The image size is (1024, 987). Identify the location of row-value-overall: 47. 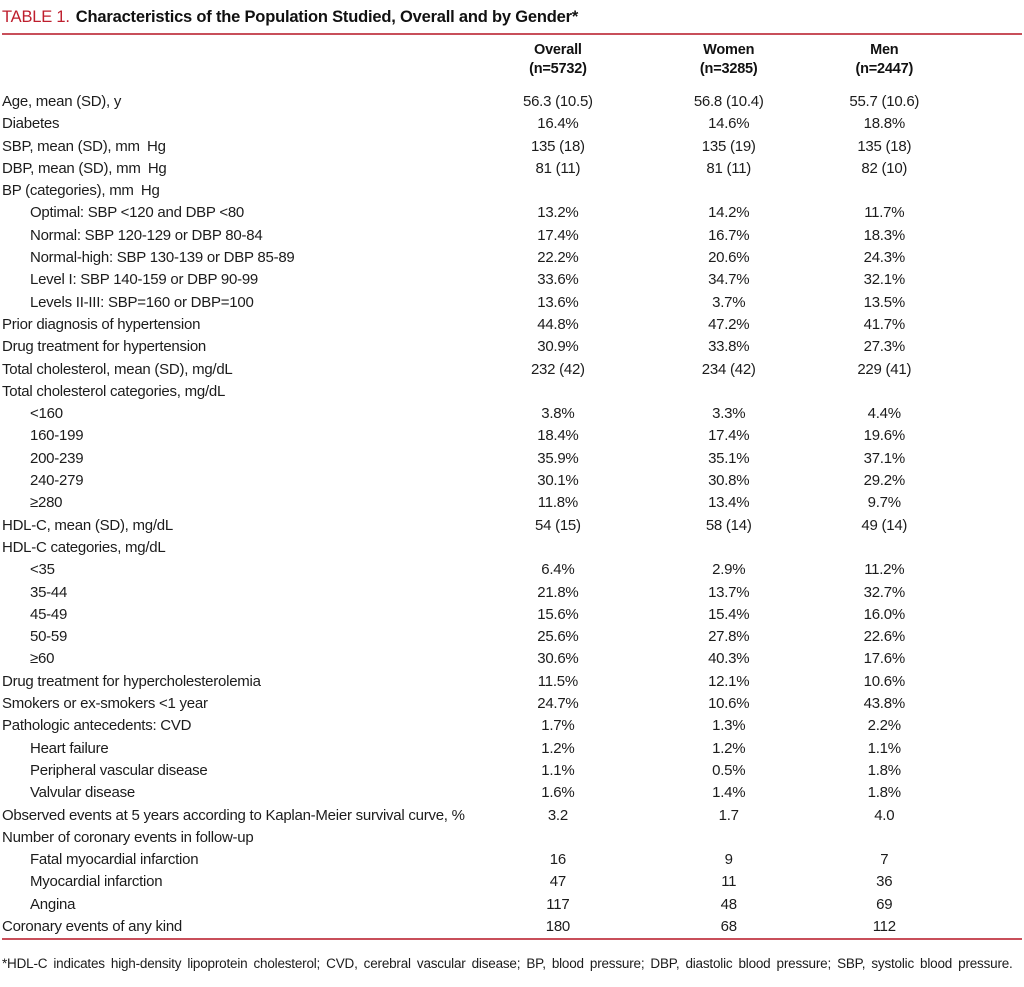
(557, 882).